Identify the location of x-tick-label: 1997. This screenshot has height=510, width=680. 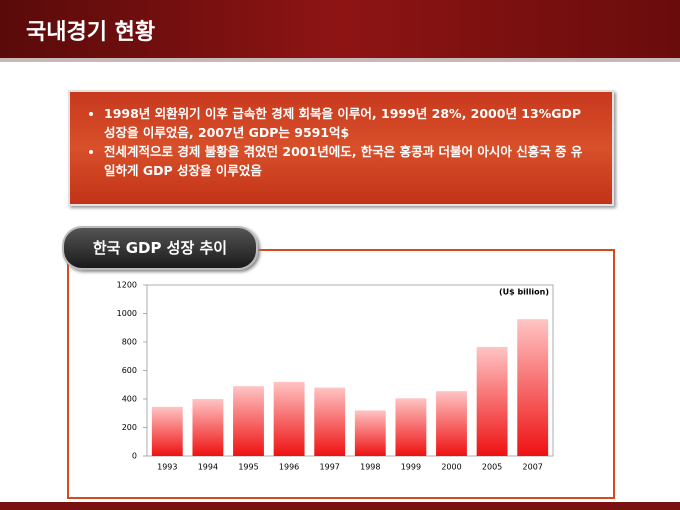
(330, 467).